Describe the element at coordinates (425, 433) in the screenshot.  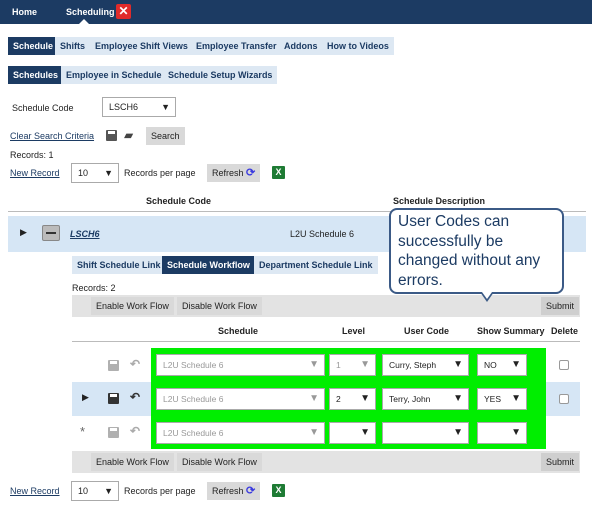
I see `user-code-select: ▼` at that location.